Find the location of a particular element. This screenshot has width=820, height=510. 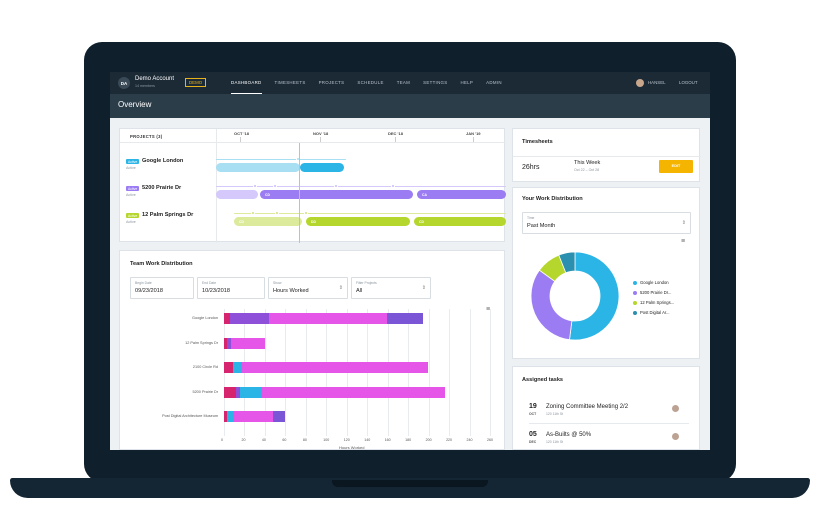

user-avatar is located at coordinates (640, 83).